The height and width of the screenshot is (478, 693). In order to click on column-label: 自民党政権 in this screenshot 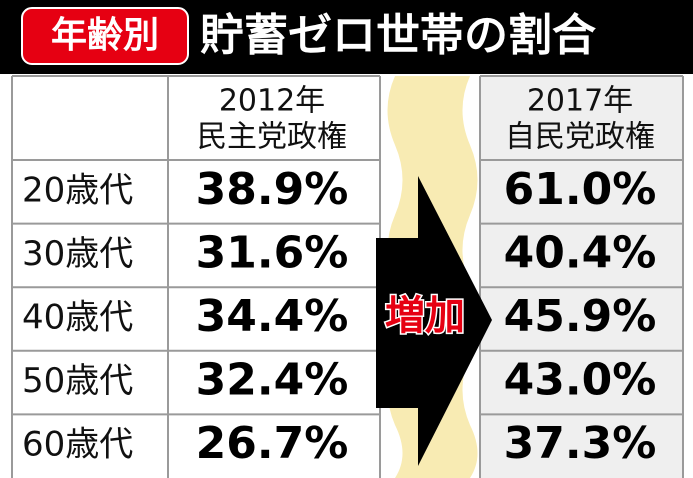, I will do `click(580, 137)`.